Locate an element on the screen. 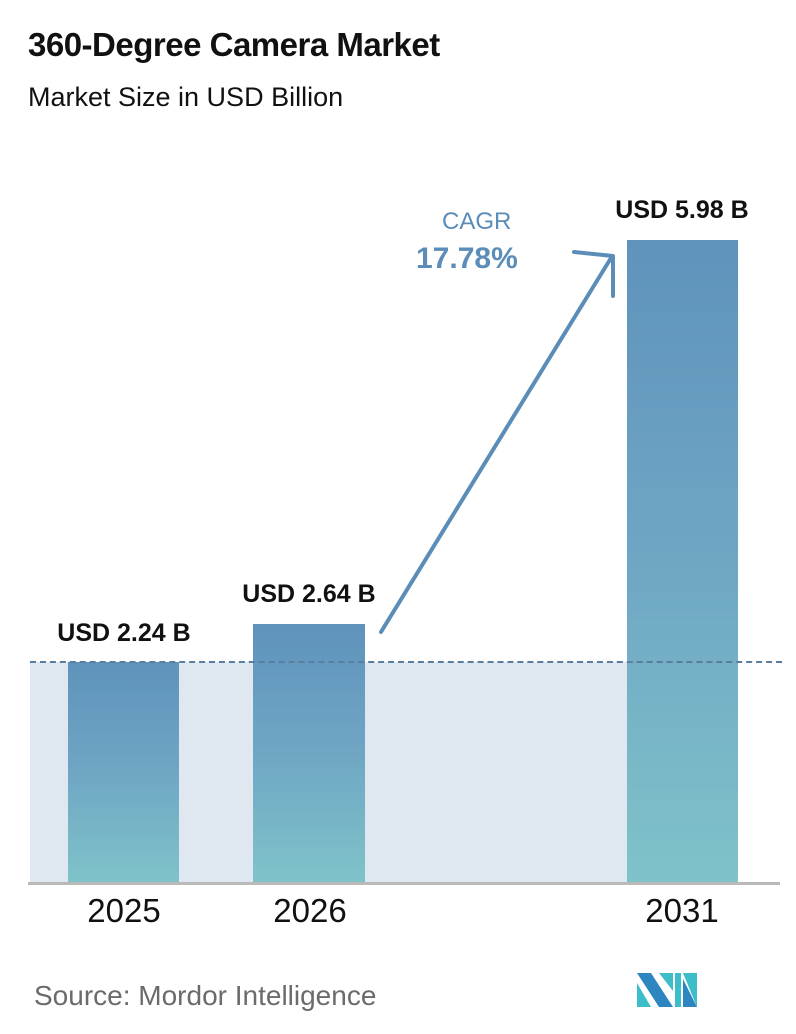  bar-2025 is located at coordinates (123, 772).